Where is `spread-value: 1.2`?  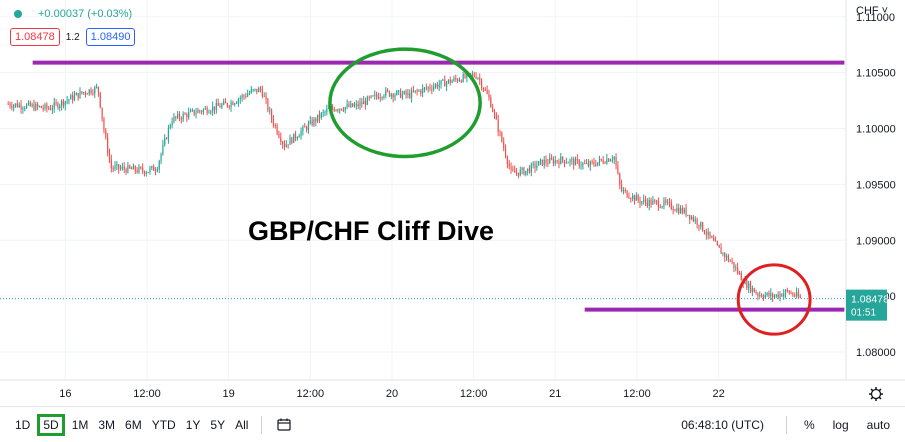 spread-value: 1.2 is located at coordinates (72, 37).